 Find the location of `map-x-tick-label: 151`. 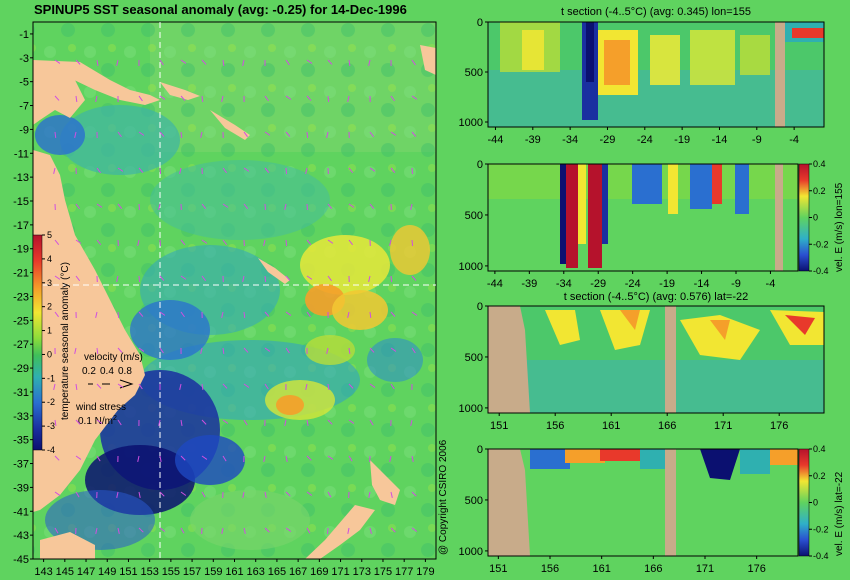

map-x-tick-label: 151 is located at coordinates (128, 572).